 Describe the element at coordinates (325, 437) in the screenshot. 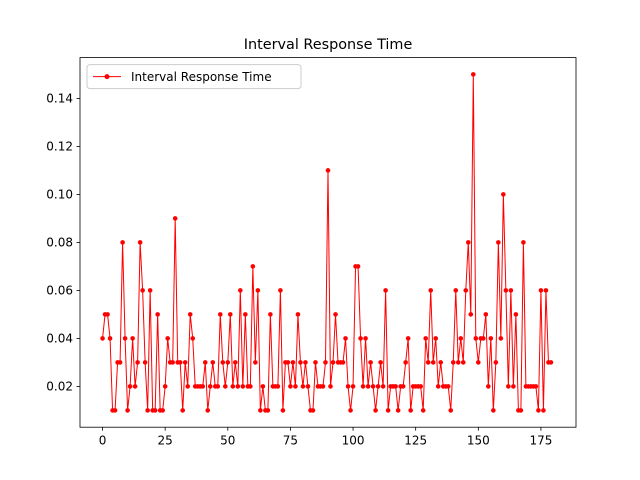

I see `x-axis-ticks: 0 25 50 75 100 125 150 175` at that location.